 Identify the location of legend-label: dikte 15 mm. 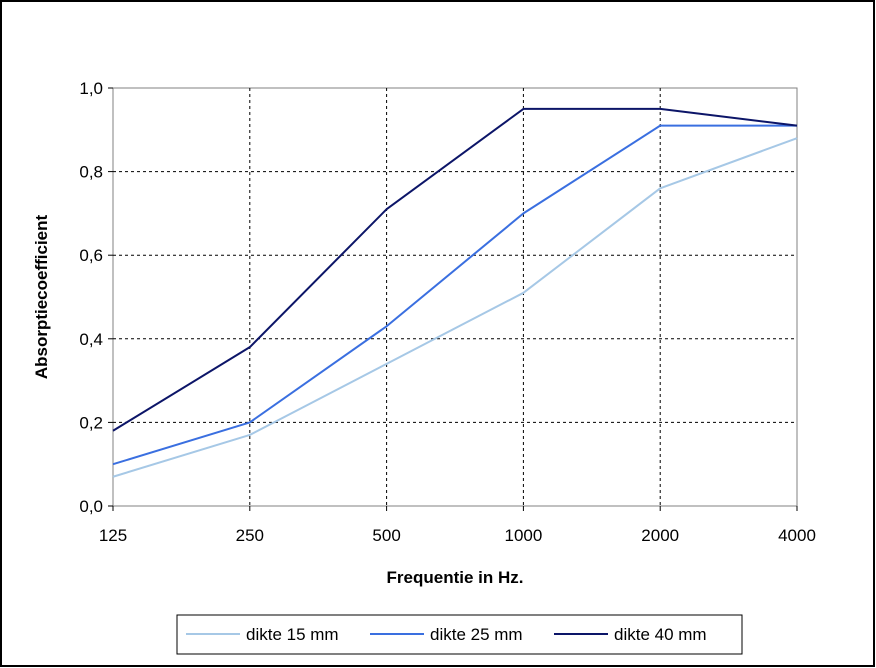
(292, 634).